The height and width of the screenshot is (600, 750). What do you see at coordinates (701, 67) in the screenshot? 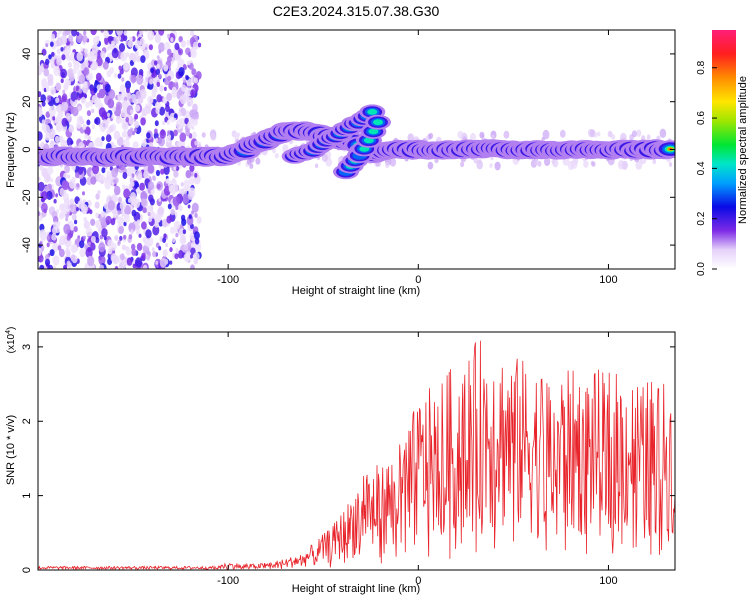
I see `colorbar-tick-label: 0.8` at bounding box center [701, 67].